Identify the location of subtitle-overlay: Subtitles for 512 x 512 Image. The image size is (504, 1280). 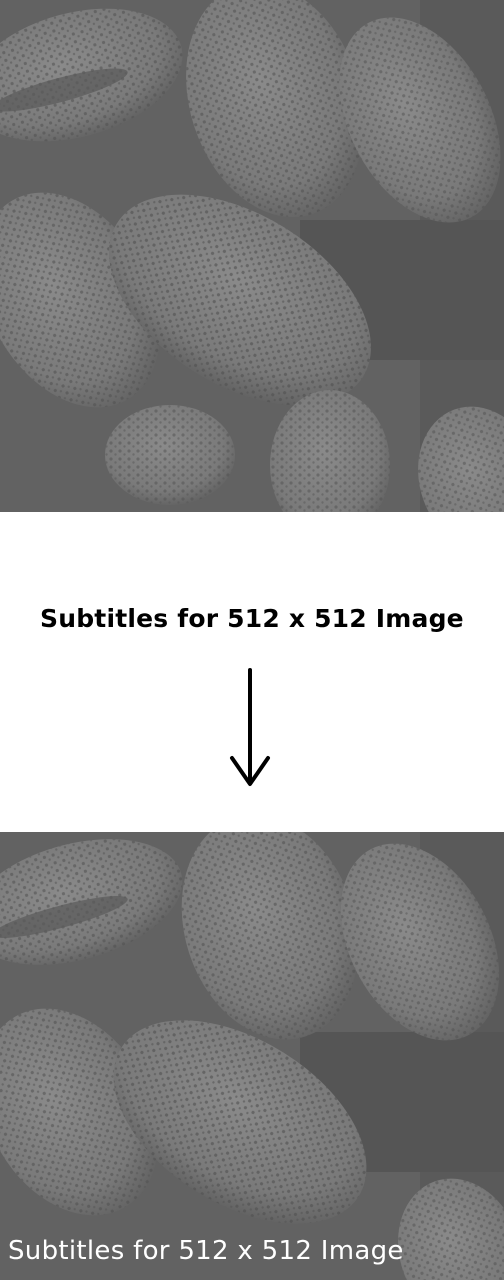
(206, 1251).